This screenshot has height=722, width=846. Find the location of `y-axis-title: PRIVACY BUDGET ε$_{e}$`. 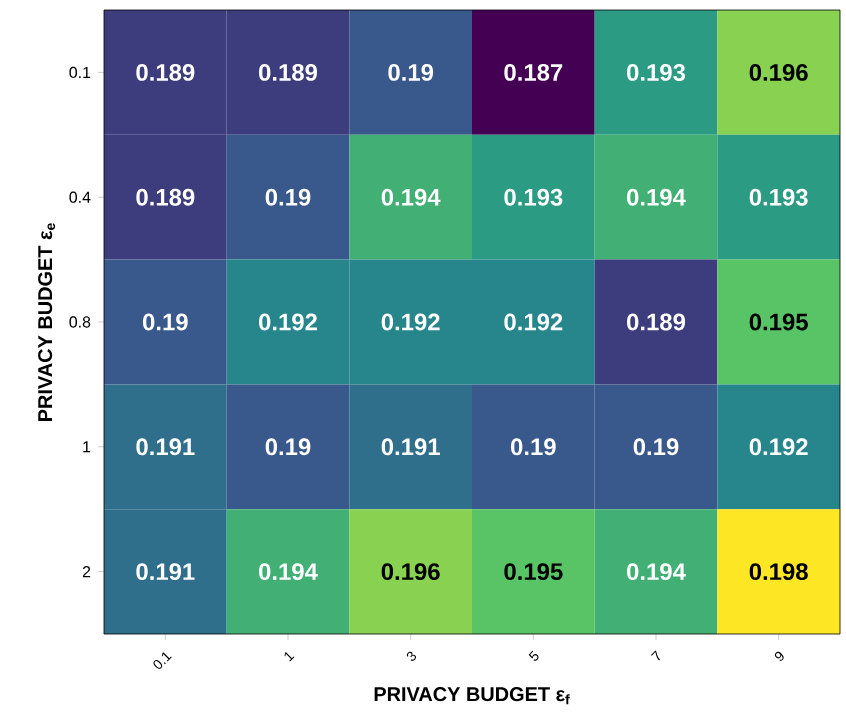

y-axis-title: PRIVACY BUDGET ε$_{e}$ is located at coordinates (47, 322).